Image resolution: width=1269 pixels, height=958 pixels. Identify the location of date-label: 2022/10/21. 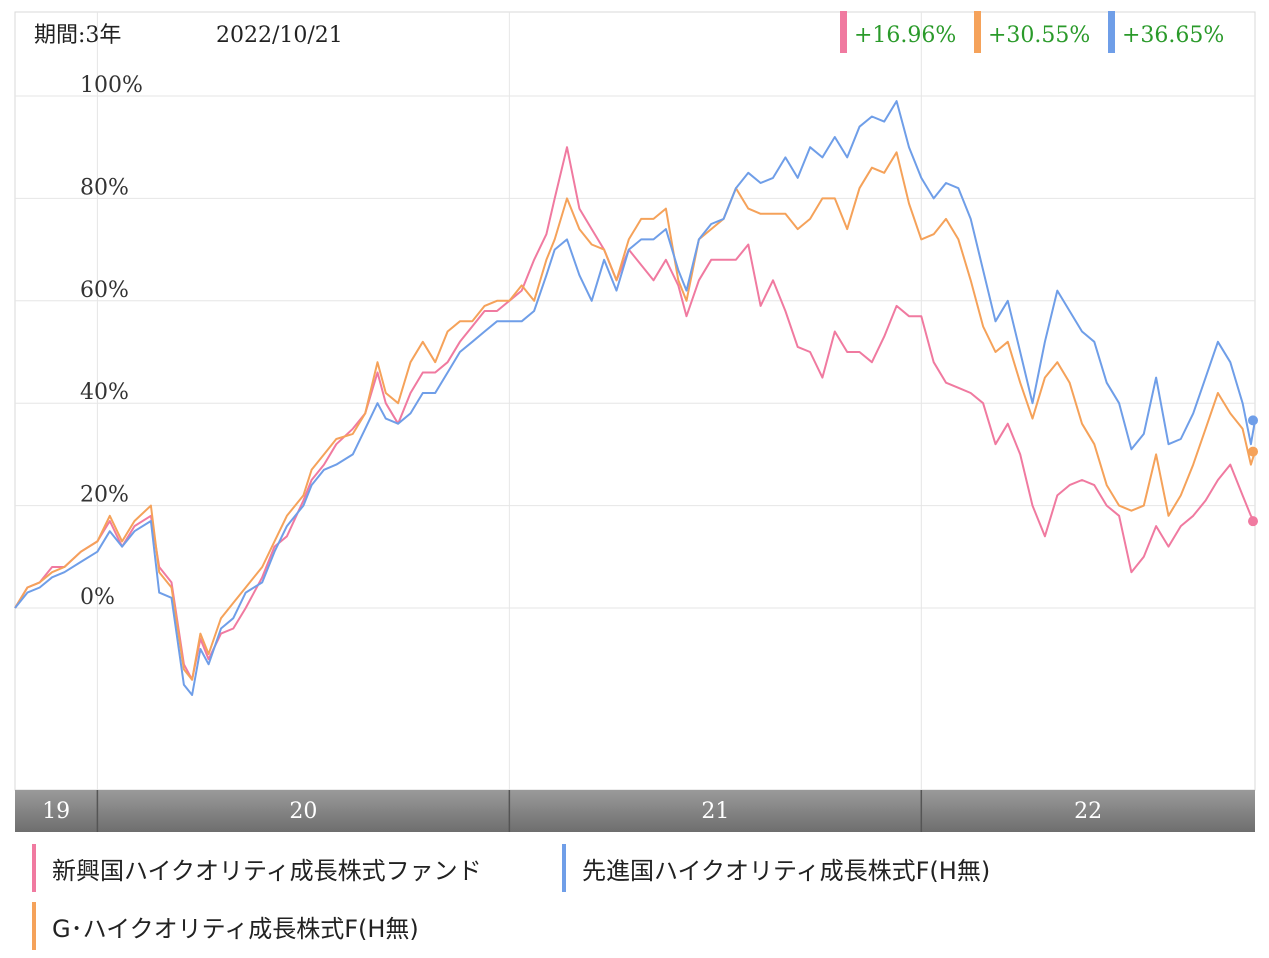
(279, 35).